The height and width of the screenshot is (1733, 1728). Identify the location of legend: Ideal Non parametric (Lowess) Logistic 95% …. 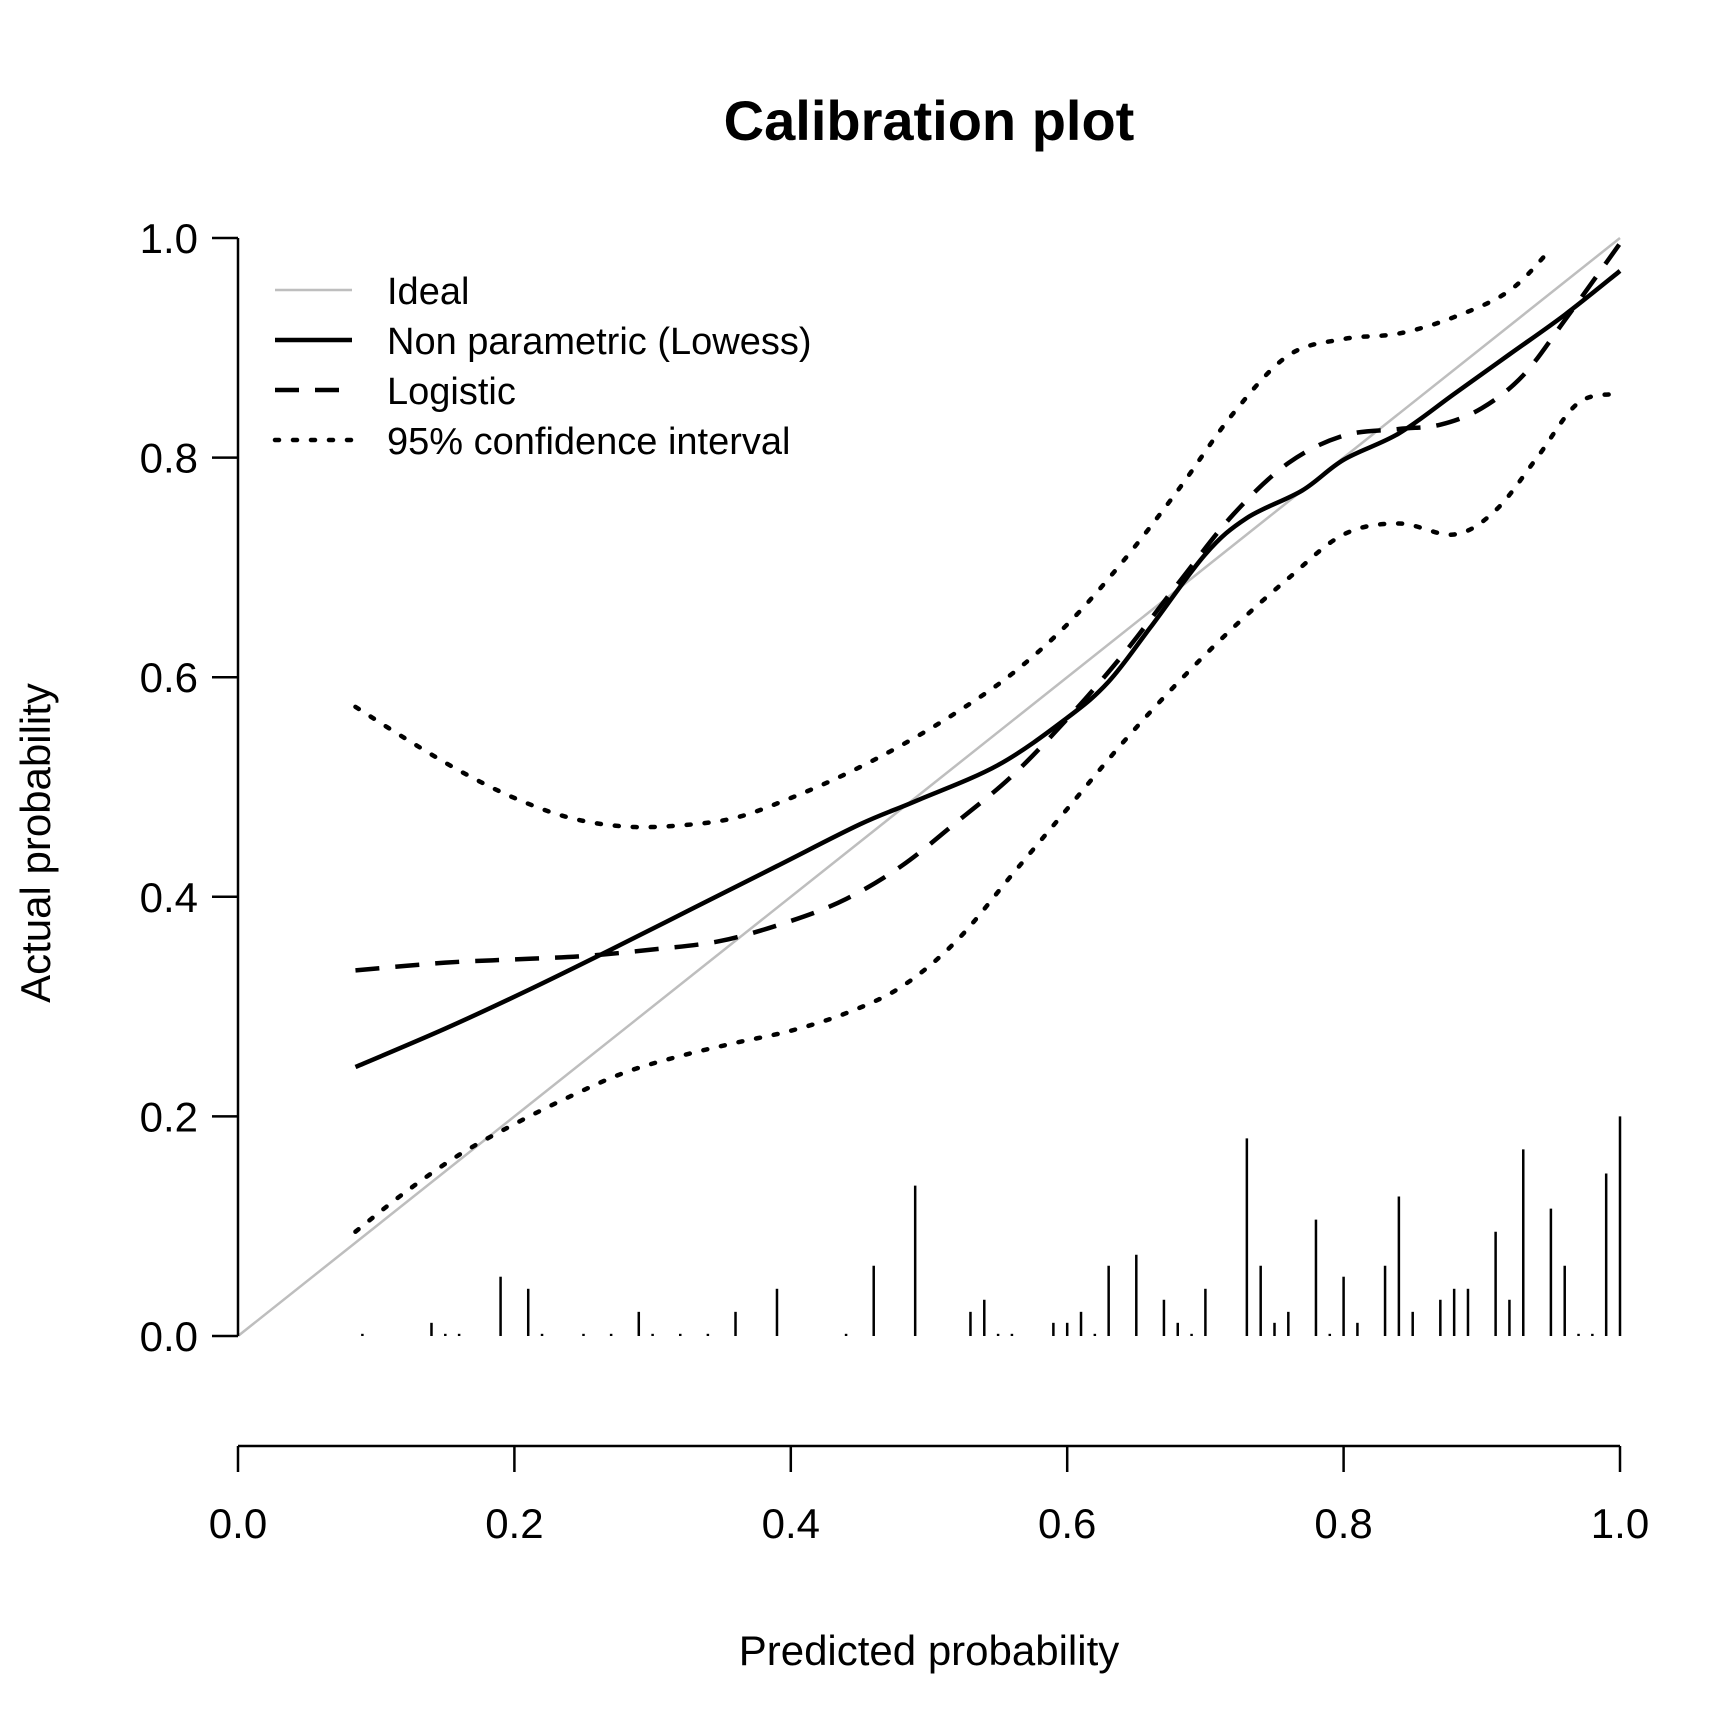
(541, 367).